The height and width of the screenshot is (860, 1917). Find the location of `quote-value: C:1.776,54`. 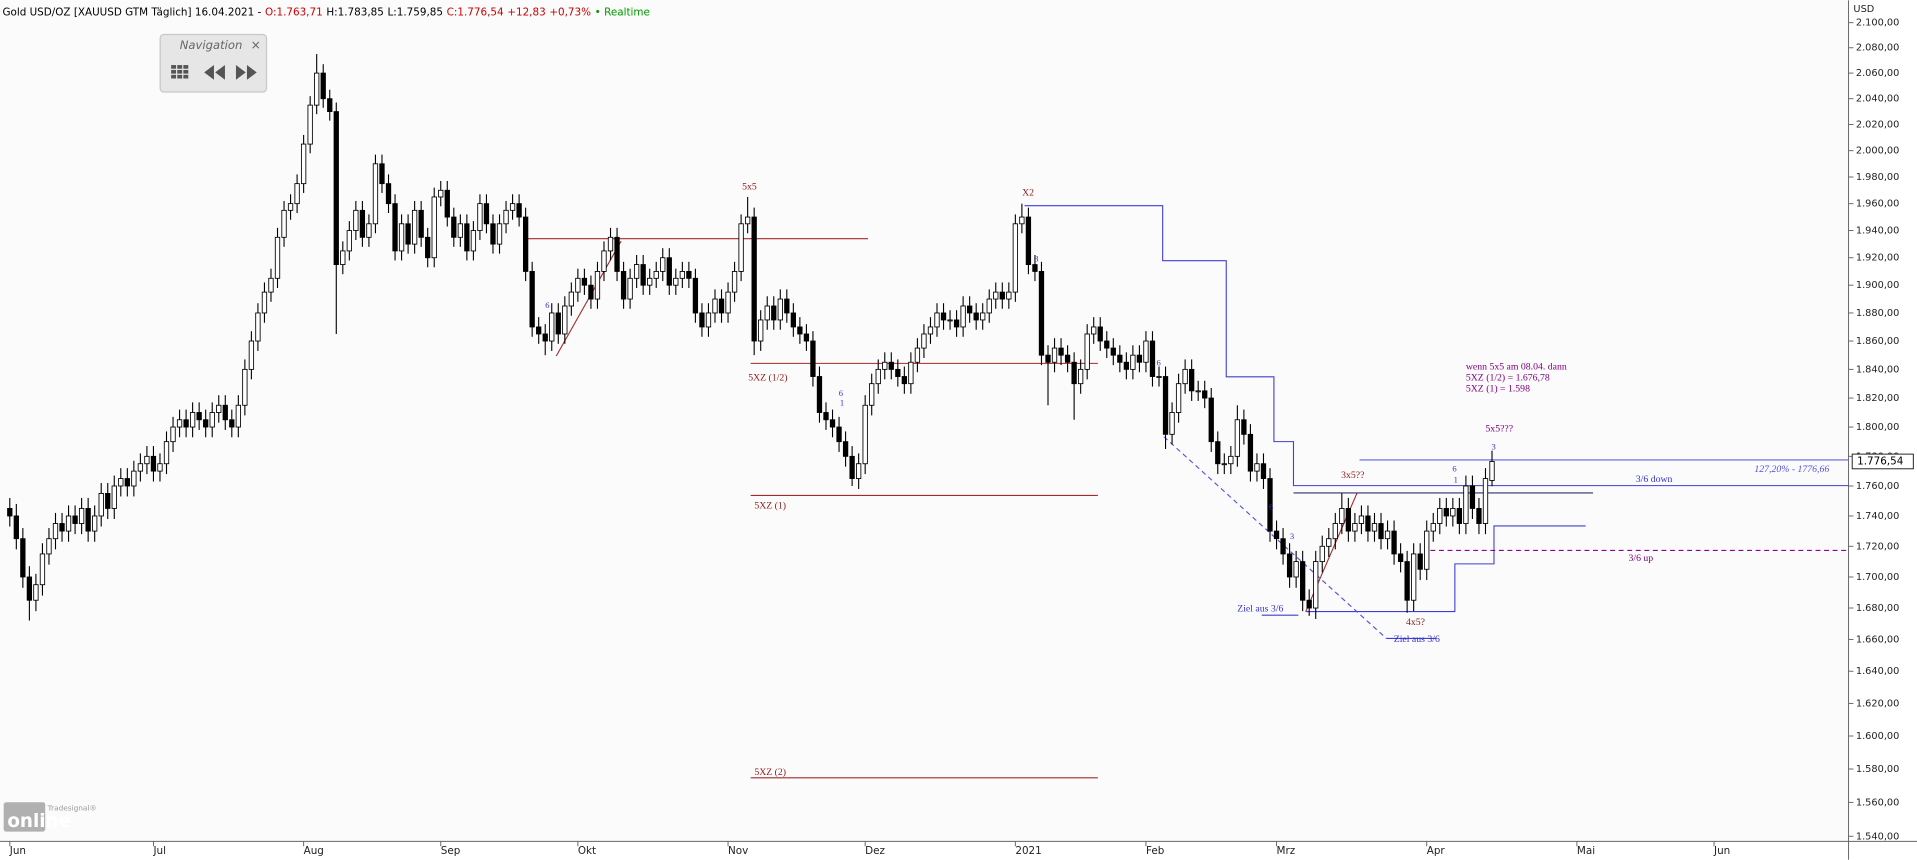

quote-value: C:1.776,54 is located at coordinates (475, 12).